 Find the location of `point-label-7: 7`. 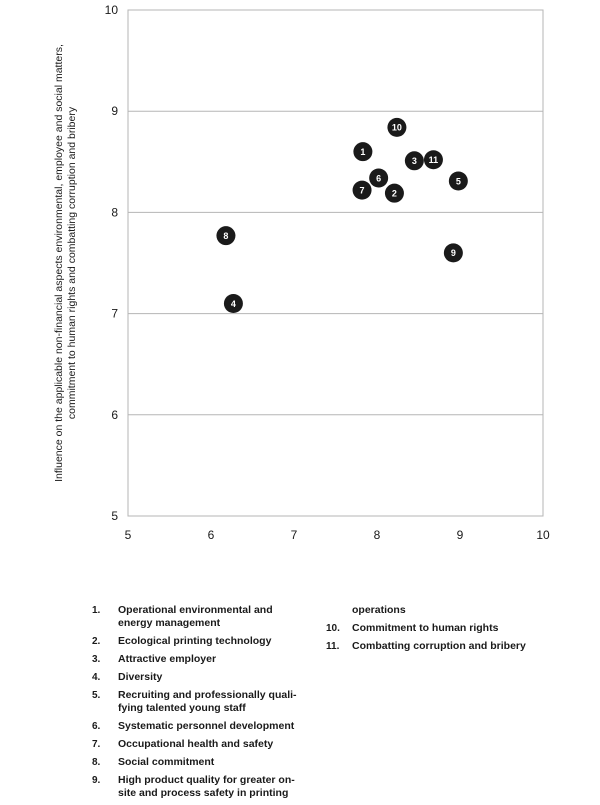

point-label-7: 7 is located at coordinates (362, 190).